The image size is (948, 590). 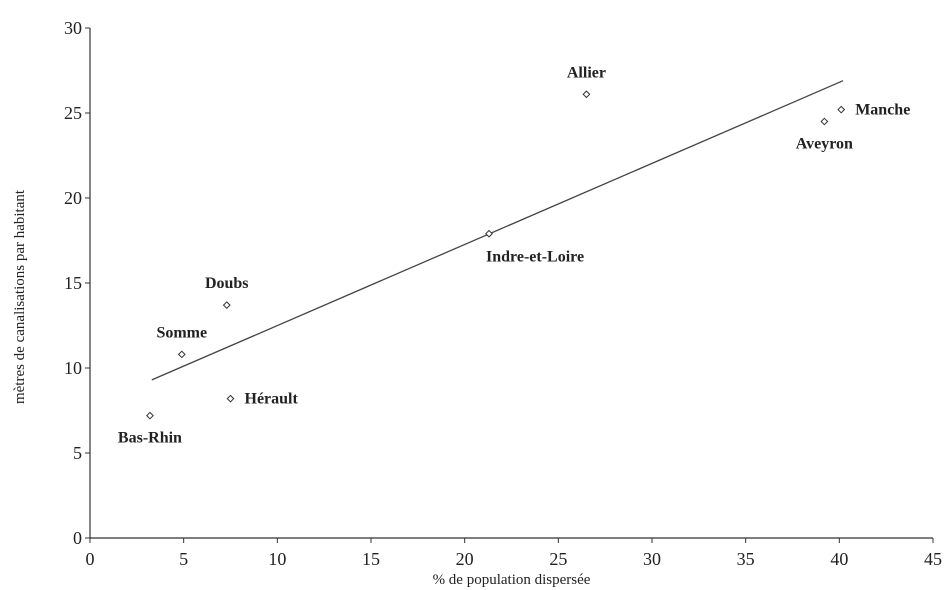 I want to click on y-tick-label: 15, so click(x=73, y=283).